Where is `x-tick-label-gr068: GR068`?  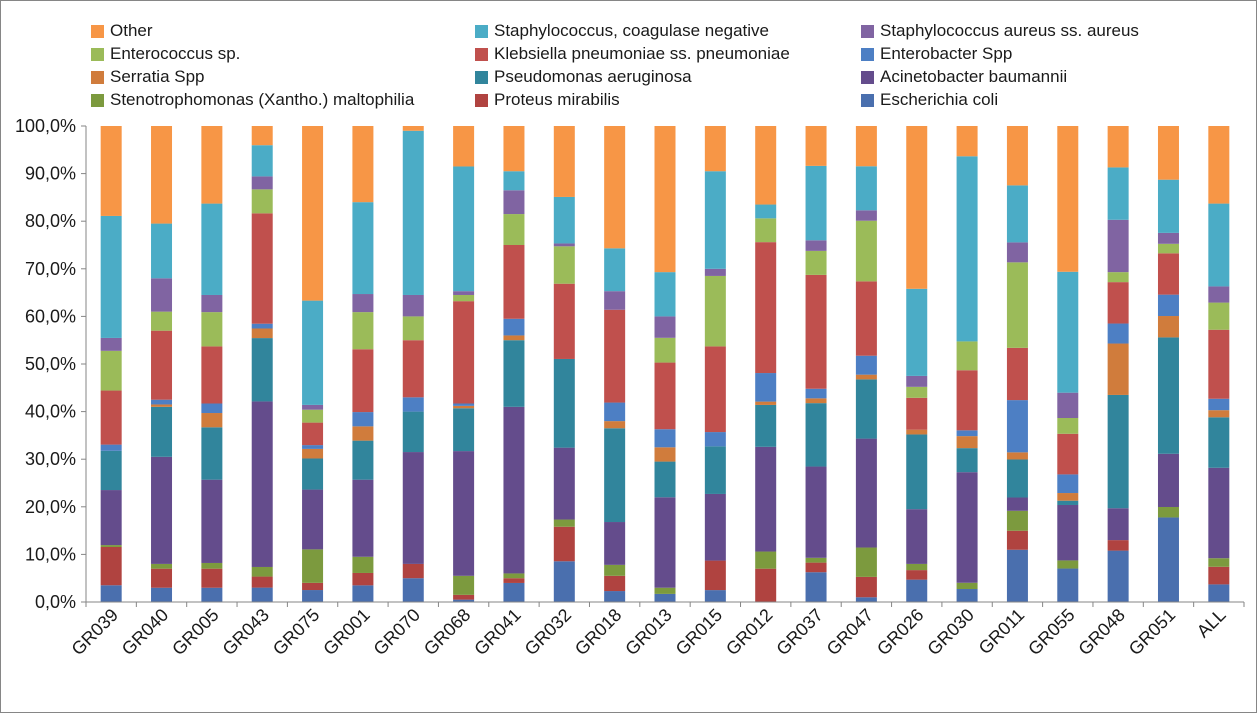
x-tick-label-gr068: GR068 is located at coordinates (447, 632).